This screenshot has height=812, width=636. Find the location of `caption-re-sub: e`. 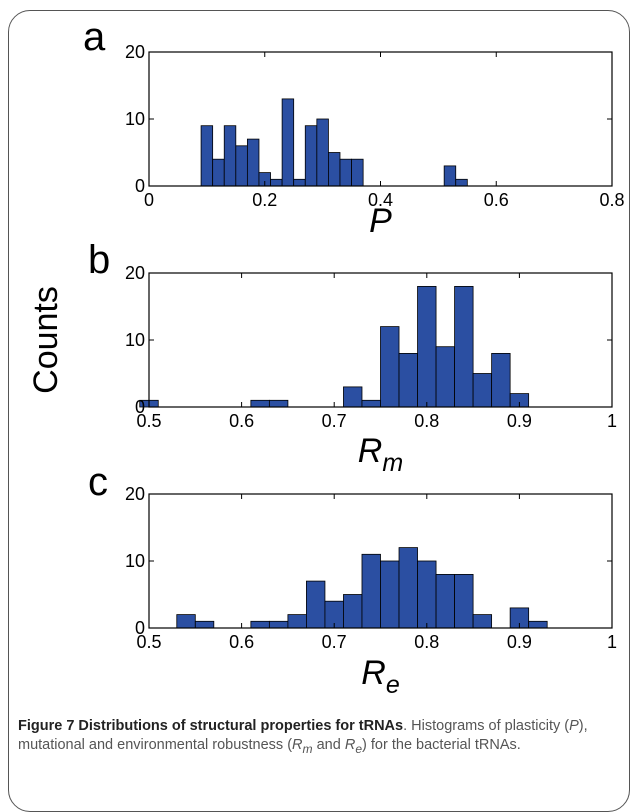

caption-re-sub: e is located at coordinates (359, 748).